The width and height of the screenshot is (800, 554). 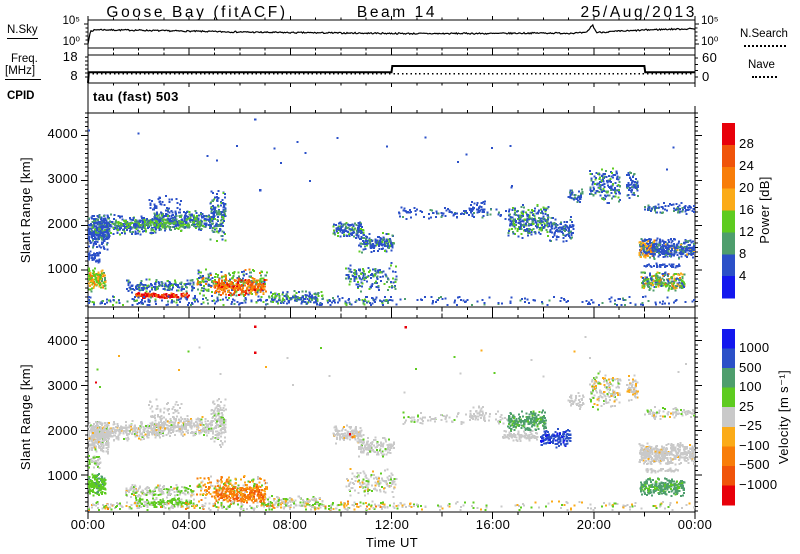 I want to click on power-cb-24: 24, so click(x=747, y=165).